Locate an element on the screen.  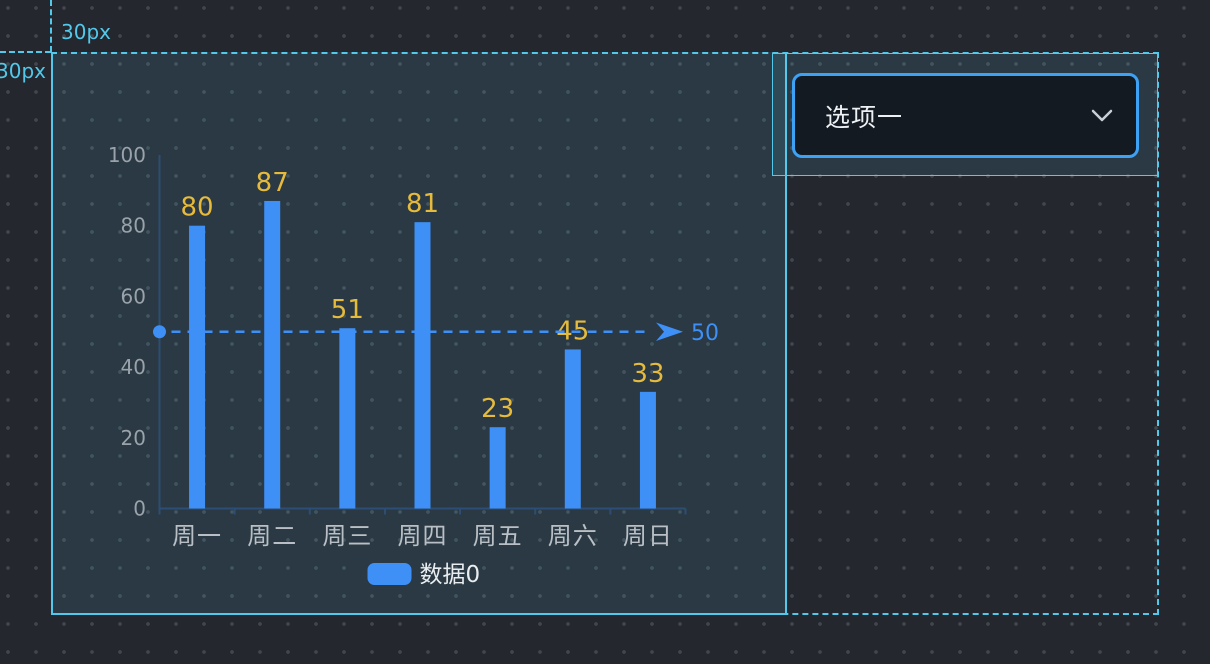
markline-label: 50 is located at coordinates (705, 333).